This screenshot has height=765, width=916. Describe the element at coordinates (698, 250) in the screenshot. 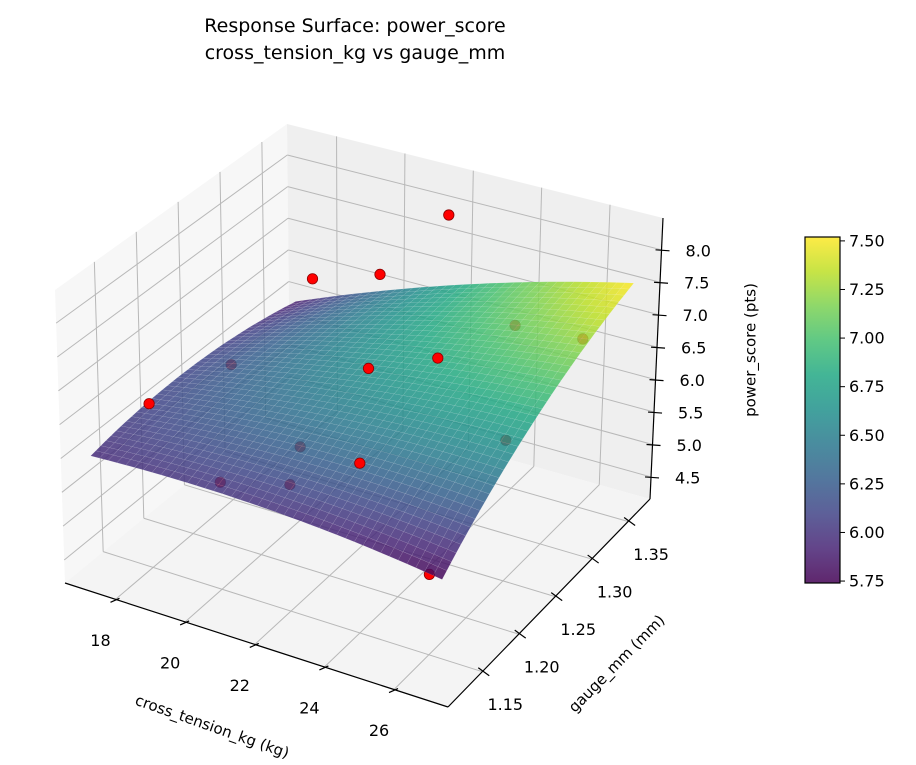

I see `z-tick-label: 8.0` at that location.